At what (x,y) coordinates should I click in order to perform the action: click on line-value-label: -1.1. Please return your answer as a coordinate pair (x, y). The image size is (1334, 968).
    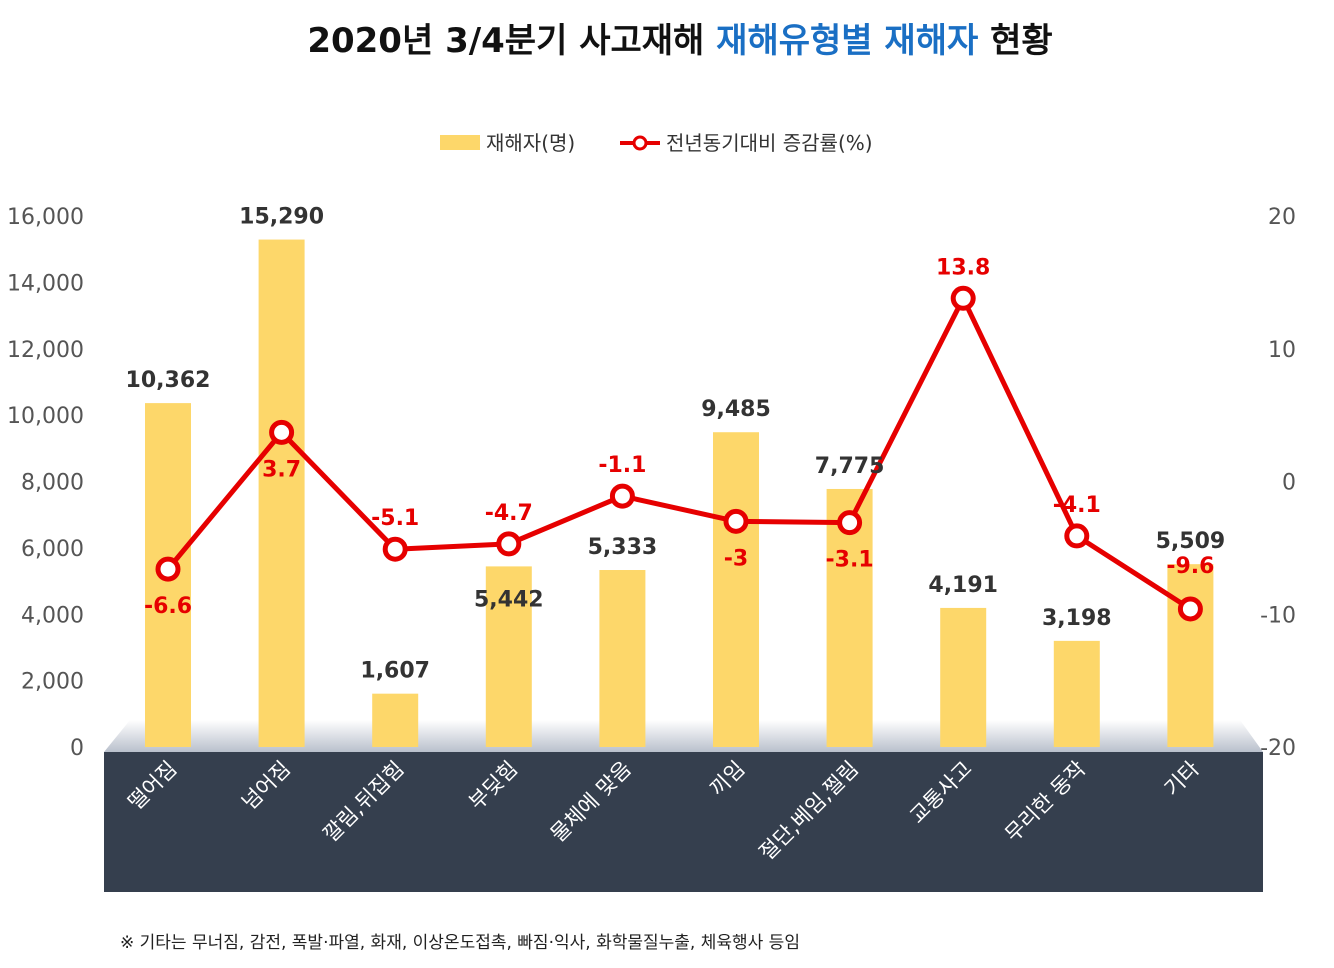
    Looking at the image, I should click on (622, 465).